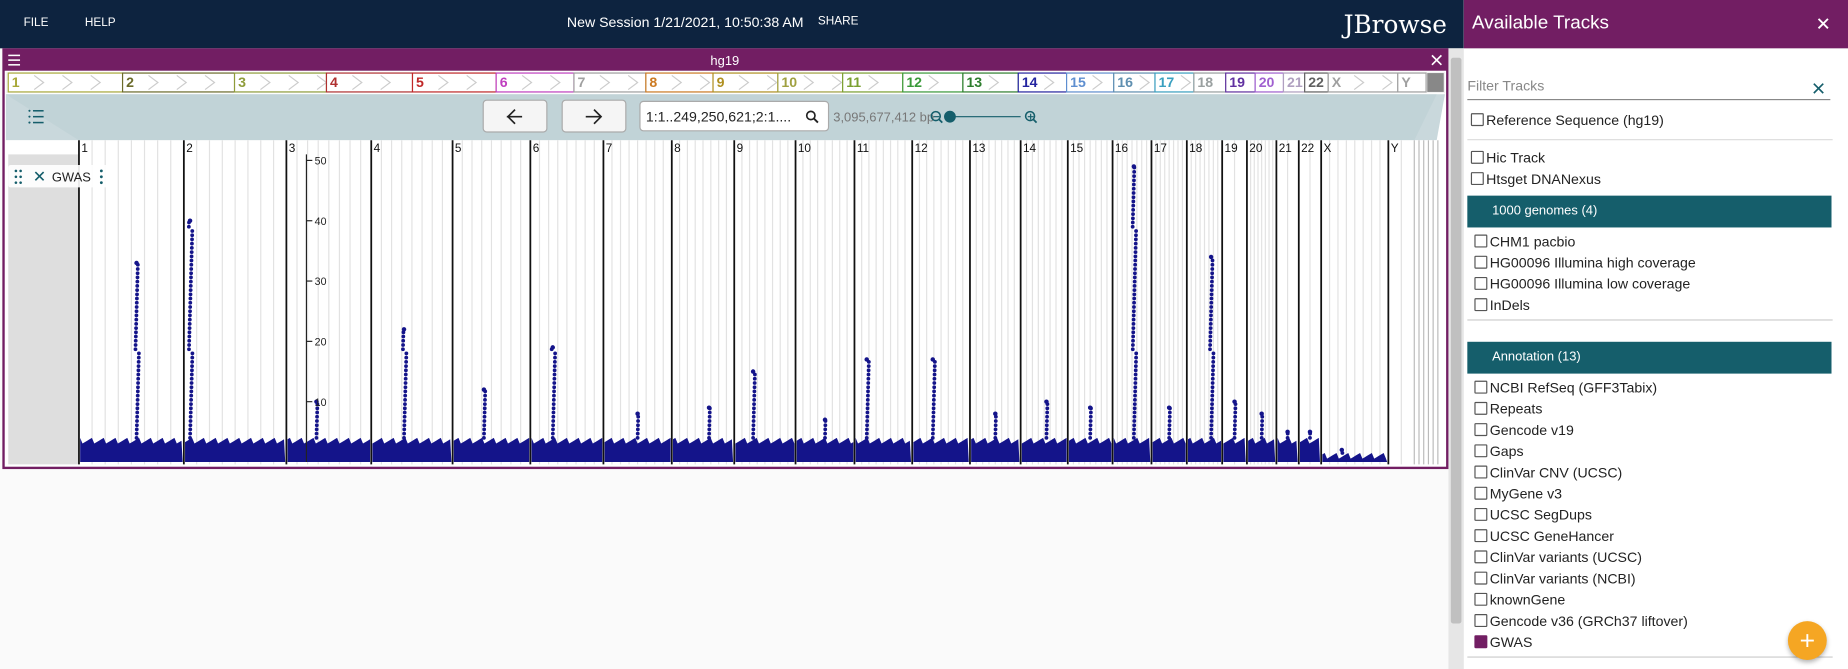 The image size is (1848, 669). What do you see at coordinates (190, 329) in the screenshot?
I see `peak-column` at bounding box center [190, 329].